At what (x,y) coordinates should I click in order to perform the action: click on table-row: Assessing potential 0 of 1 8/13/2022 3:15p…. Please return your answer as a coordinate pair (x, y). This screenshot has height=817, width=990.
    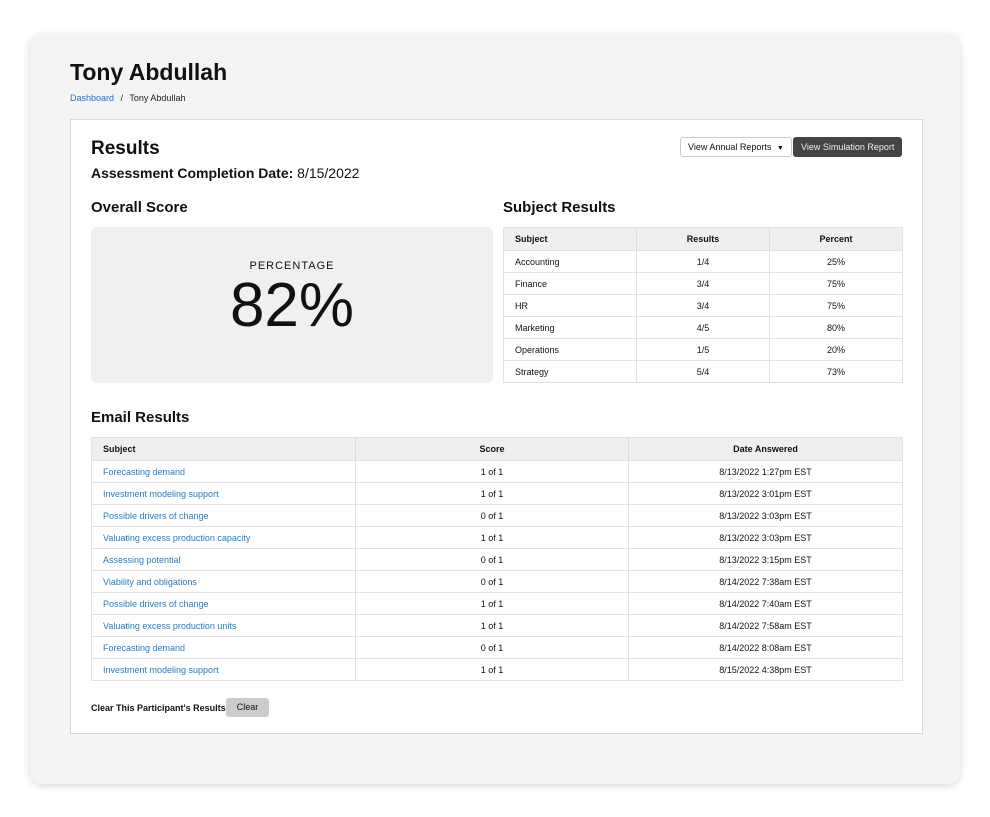
    Looking at the image, I should click on (497, 559).